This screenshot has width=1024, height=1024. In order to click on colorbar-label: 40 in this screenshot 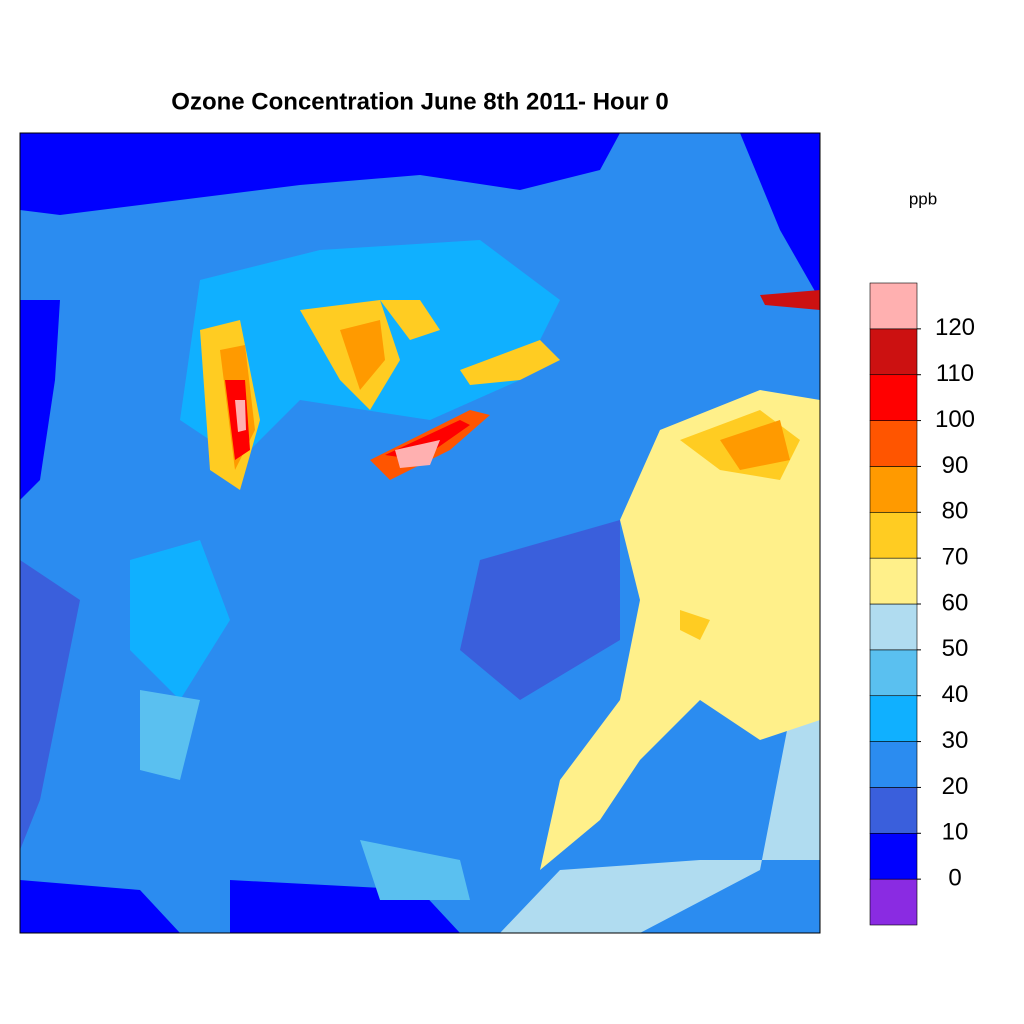, I will do `click(955, 694)`.